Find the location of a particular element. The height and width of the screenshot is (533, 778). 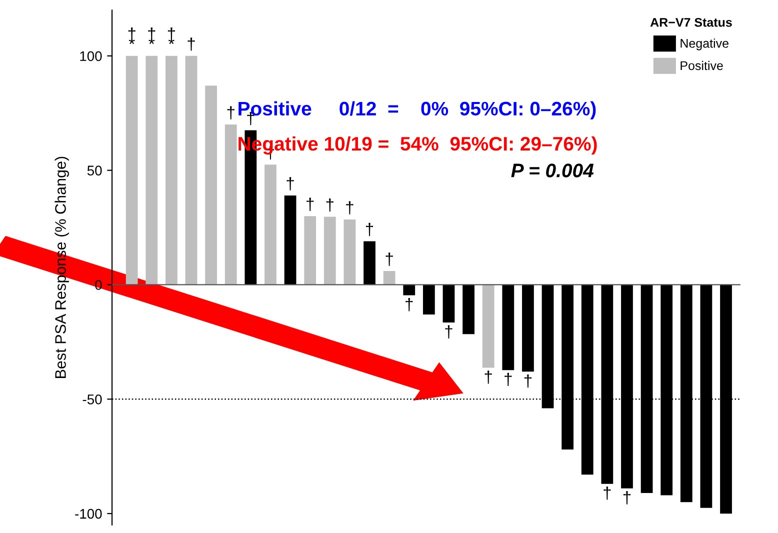

legend-label: Negative is located at coordinates (704, 44).